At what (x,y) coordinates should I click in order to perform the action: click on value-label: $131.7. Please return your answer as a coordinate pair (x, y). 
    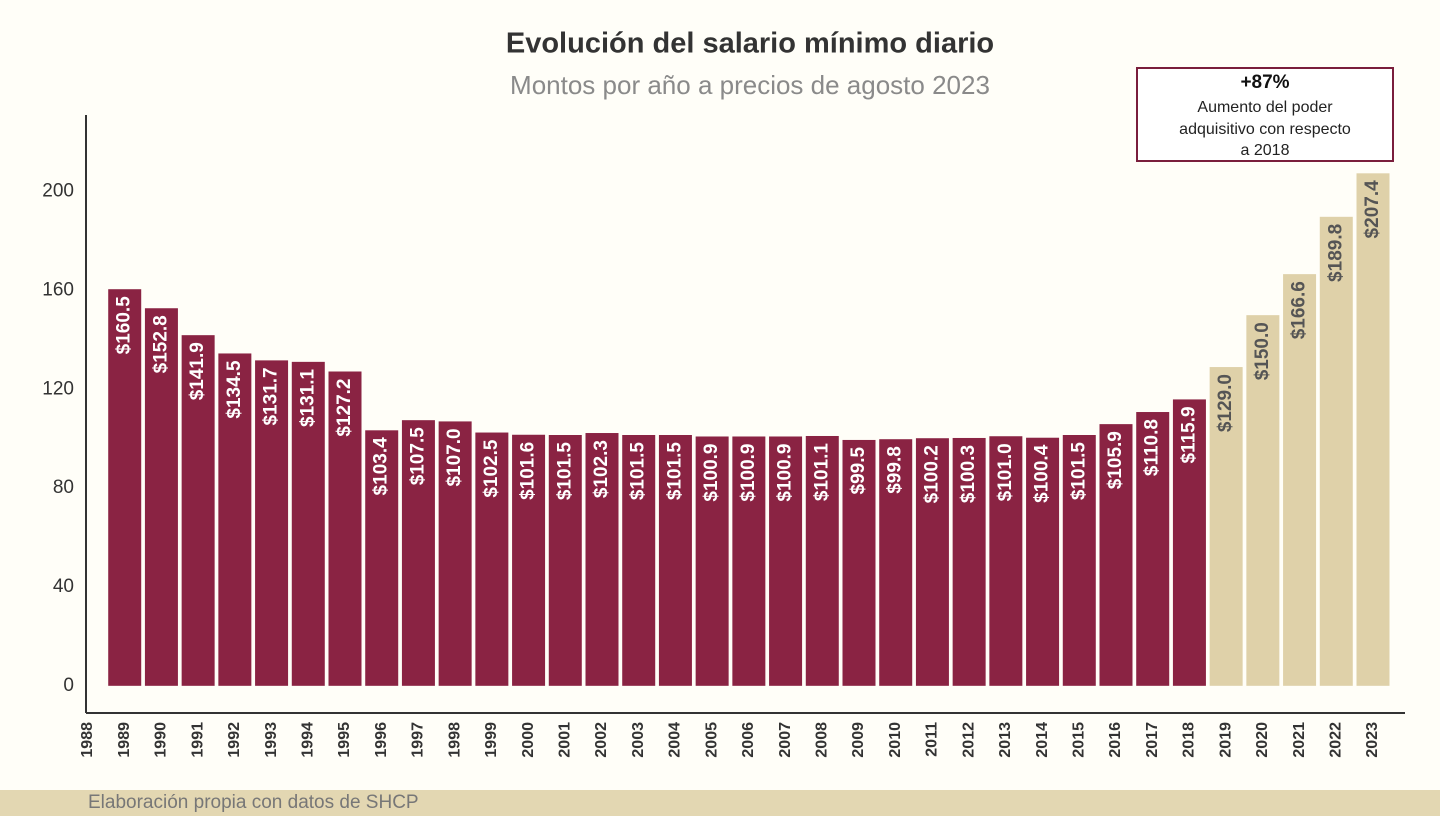
    Looking at the image, I should click on (271, 396).